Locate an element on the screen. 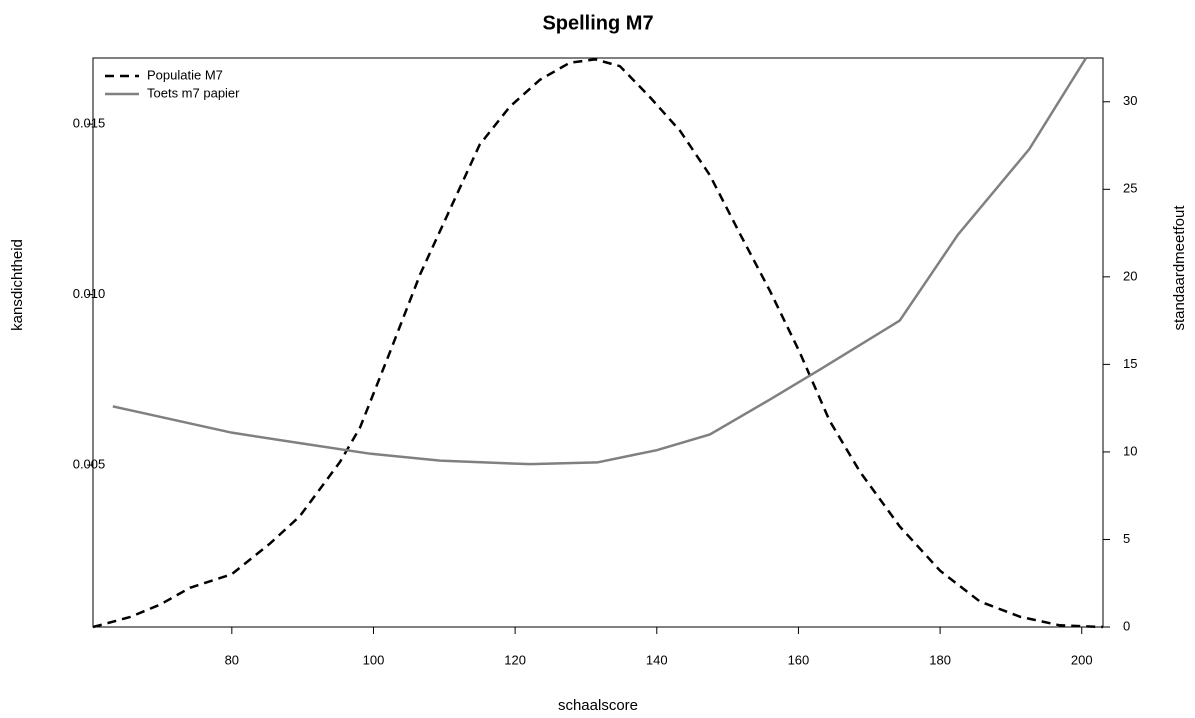 This screenshot has height=718, width=1195. x-tick-label: 200 is located at coordinates (1082, 659).